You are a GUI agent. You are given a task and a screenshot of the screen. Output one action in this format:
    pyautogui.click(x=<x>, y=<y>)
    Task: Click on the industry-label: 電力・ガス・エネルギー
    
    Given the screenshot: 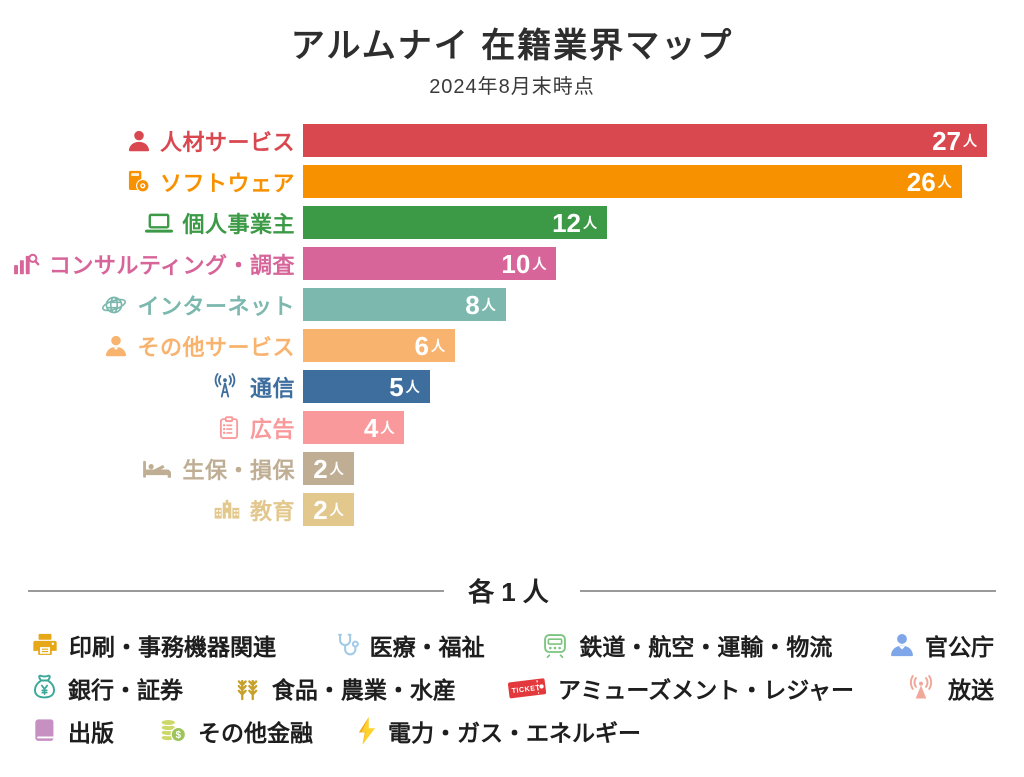 What is the action you would take?
    pyautogui.click(x=514, y=732)
    